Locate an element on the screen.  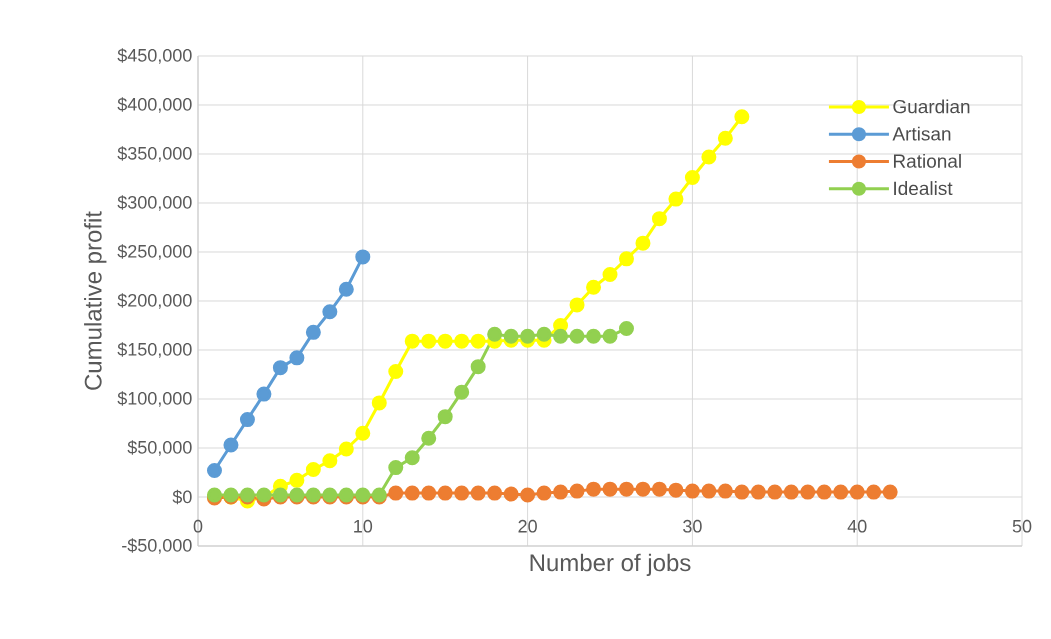
y-tick-label: $100,000 is located at coordinates (154, 399).